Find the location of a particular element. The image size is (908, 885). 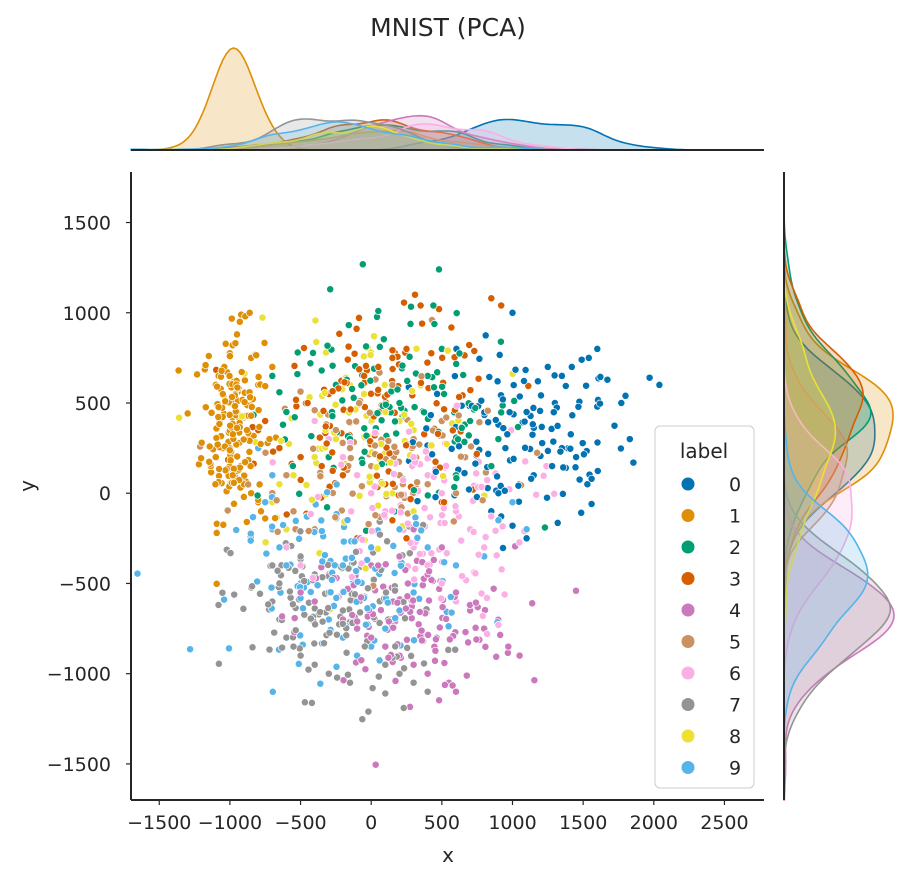

legend-label-3: 3 is located at coordinates (735, 580).